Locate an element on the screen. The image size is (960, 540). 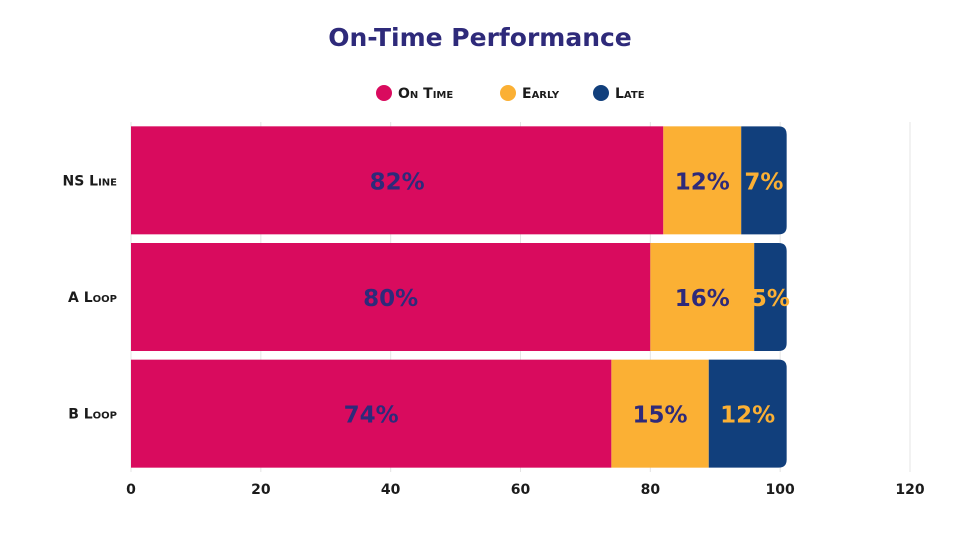
x-tick-label-40: 40 is located at coordinates (391, 490).